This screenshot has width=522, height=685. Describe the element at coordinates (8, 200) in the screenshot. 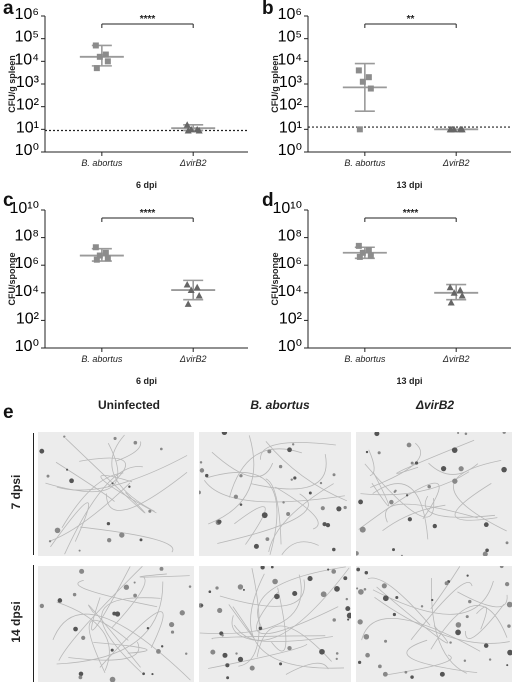

I see `panel-label-c: c` at that location.